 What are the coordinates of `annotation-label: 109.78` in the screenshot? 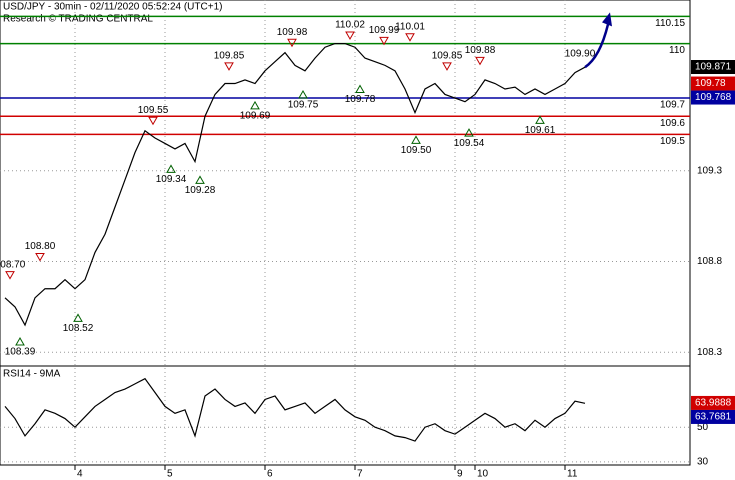 It's located at (360, 99).